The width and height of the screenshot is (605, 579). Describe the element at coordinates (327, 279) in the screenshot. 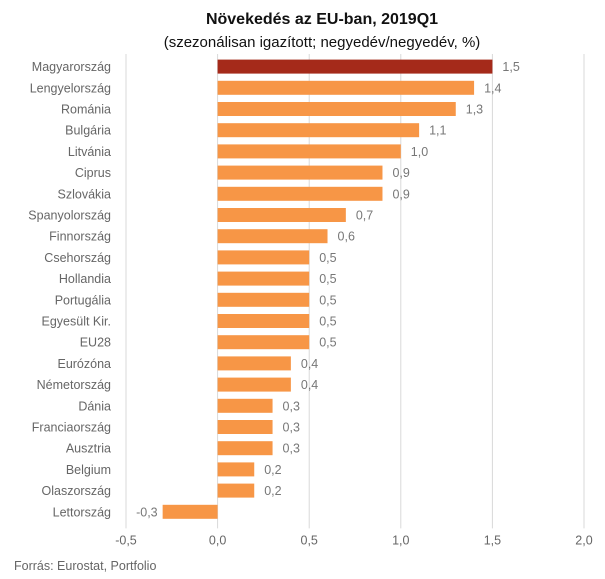

I see `value-label-10: 0,5` at that location.